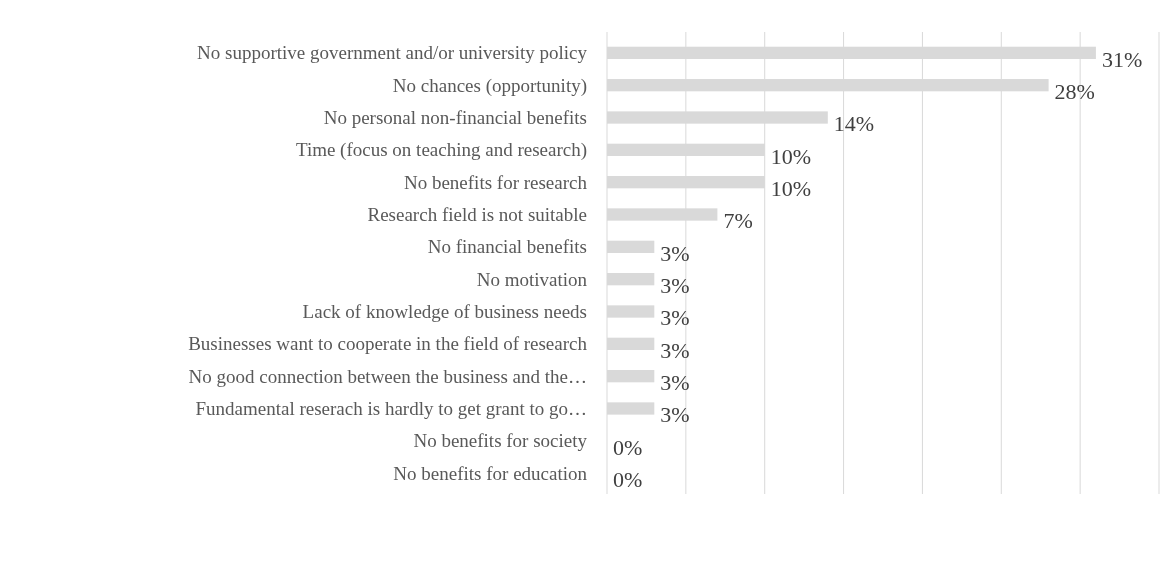 This screenshot has height=569, width=1176. Describe the element at coordinates (1074, 91) in the screenshot. I see `data-label: 28%` at that location.